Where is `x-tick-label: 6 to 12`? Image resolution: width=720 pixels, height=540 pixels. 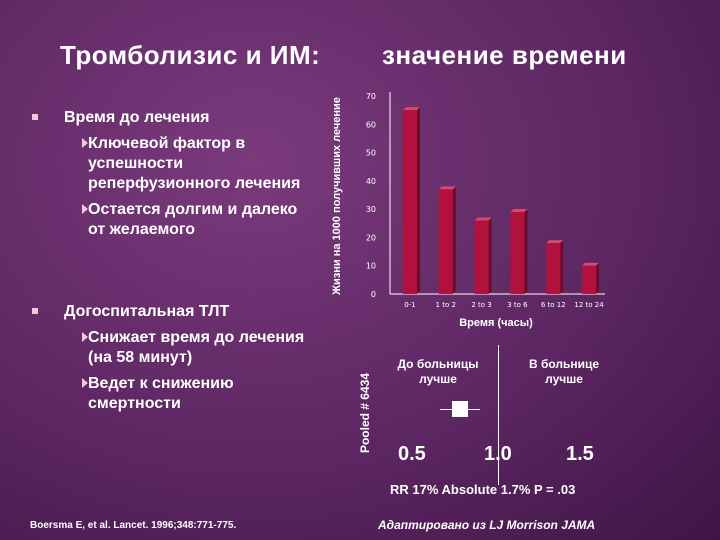 x-tick-label: 6 to 12 is located at coordinates (553, 305).